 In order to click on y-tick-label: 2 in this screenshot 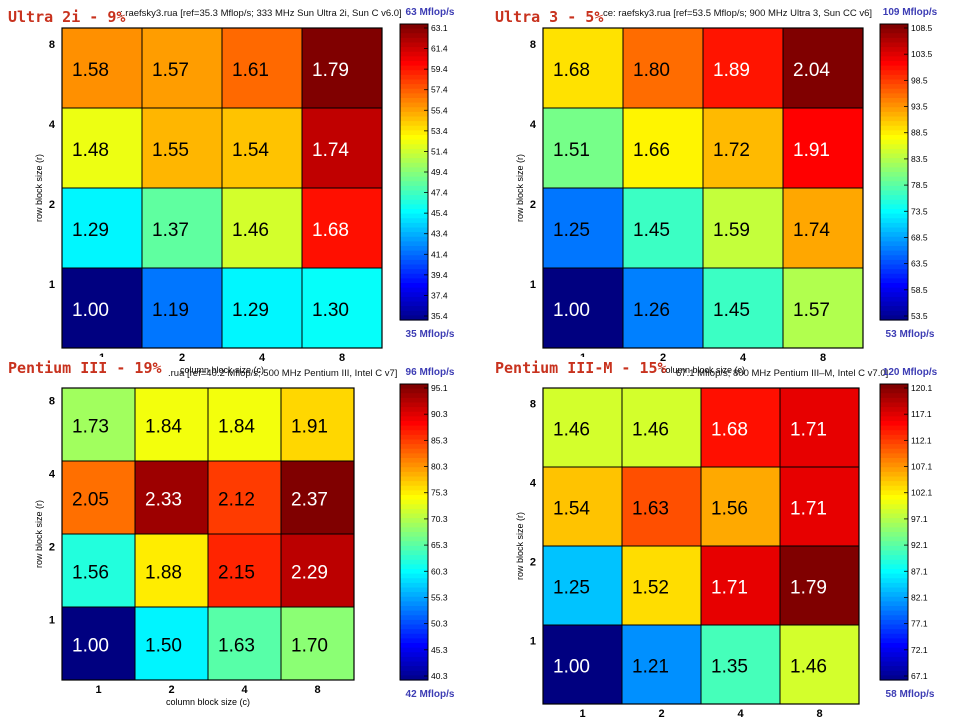, I will do `click(52, 205)`.